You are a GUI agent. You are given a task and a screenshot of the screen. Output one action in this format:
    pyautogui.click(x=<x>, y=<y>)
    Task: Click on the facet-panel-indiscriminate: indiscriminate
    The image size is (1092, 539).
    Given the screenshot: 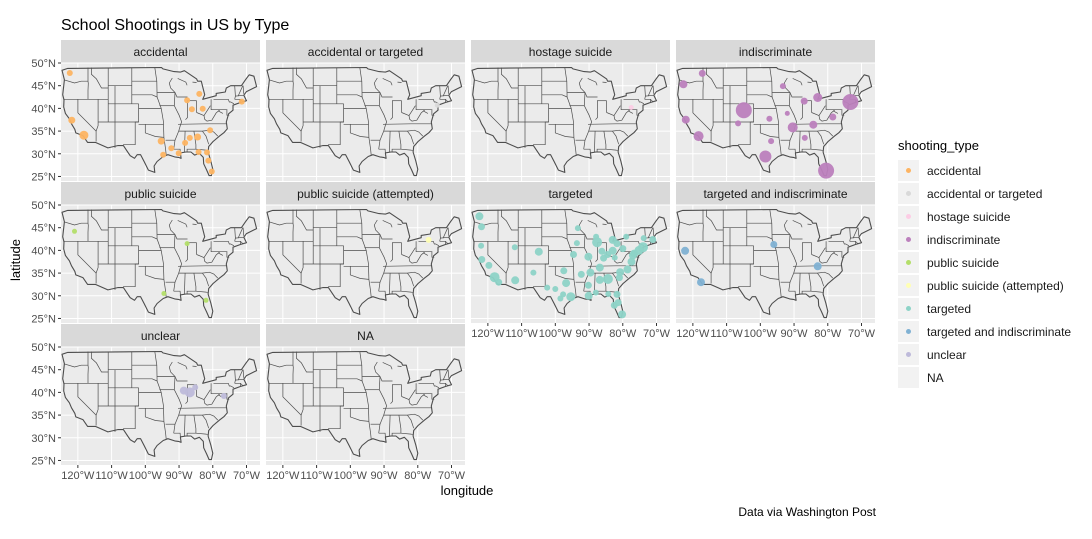 What is the action you would take?
    pyautogui.click(x=775, y=110)
    